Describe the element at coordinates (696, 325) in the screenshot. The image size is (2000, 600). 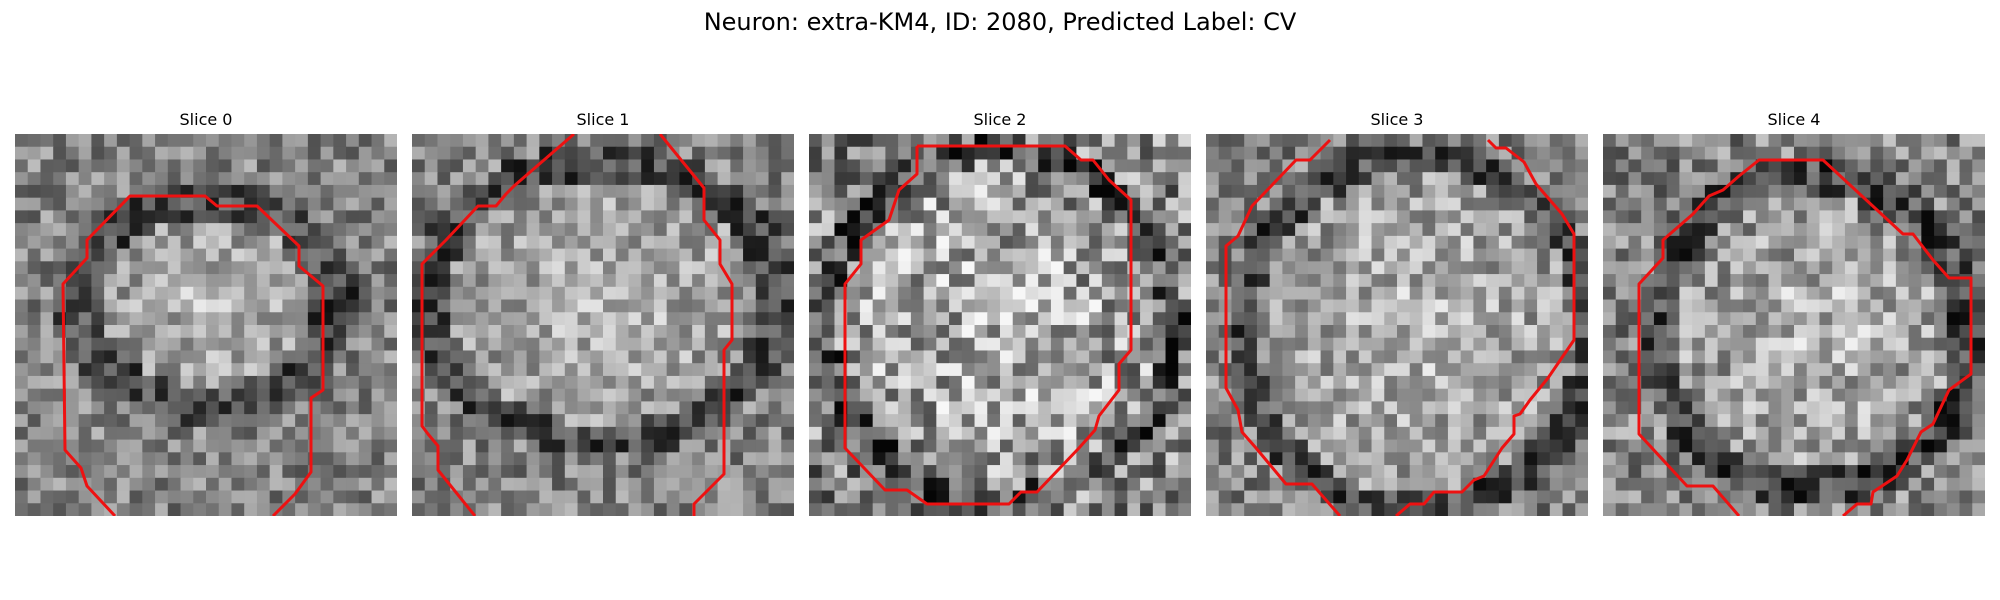
I see `contour-line-1b` at that location.